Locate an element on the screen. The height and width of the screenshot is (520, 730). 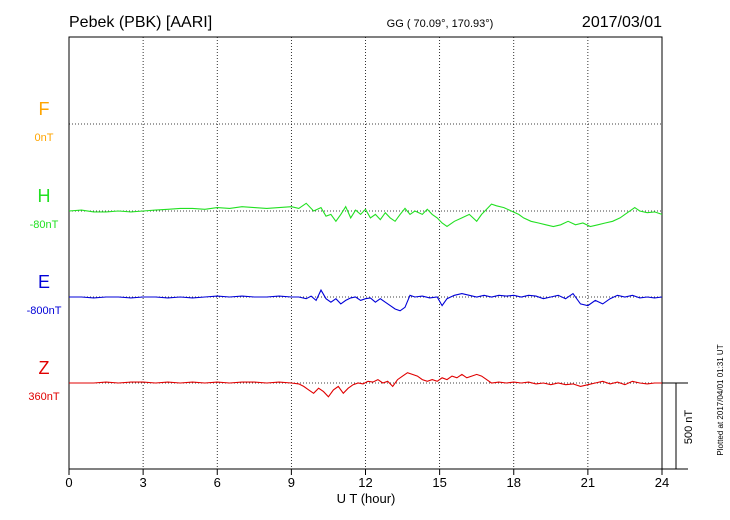
series-line-H is located at coordinates (365, 215).